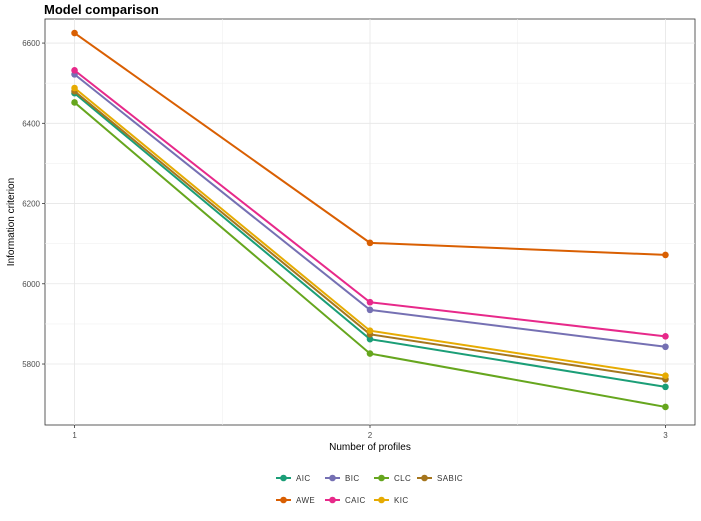 Image resolution: width=701 pixels, height=521 pixels. I want to click on legend-item-sabic: SABIC, so click(440, 478).